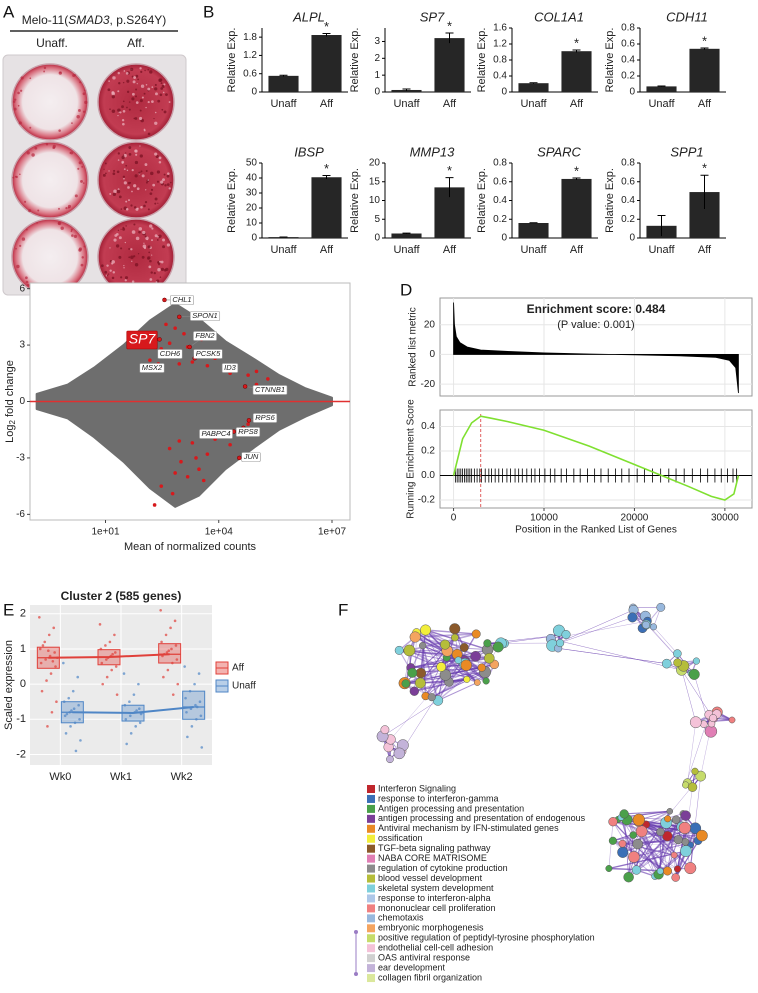  Describe the element at coordinates (596, 309) in the screenshot. I see `chart-title: Enrichment score: 0.484` at that location.